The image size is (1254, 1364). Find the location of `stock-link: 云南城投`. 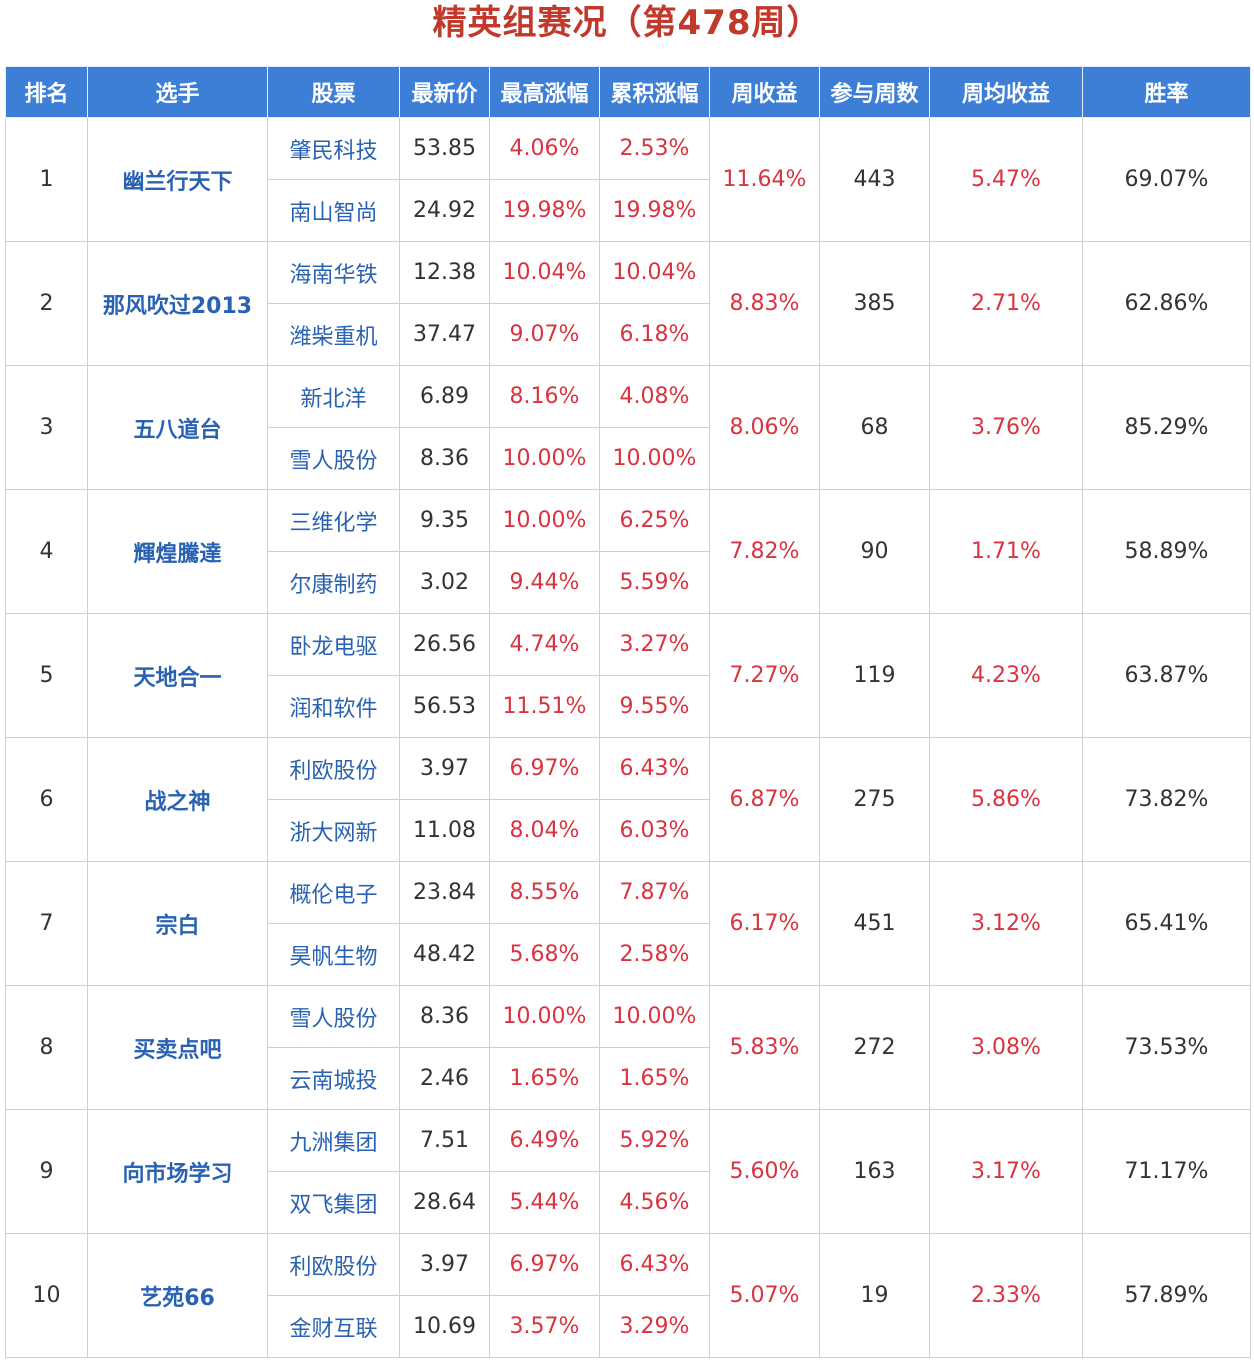

stock-link: 云南城投 is located at coordinates (333, 1078).